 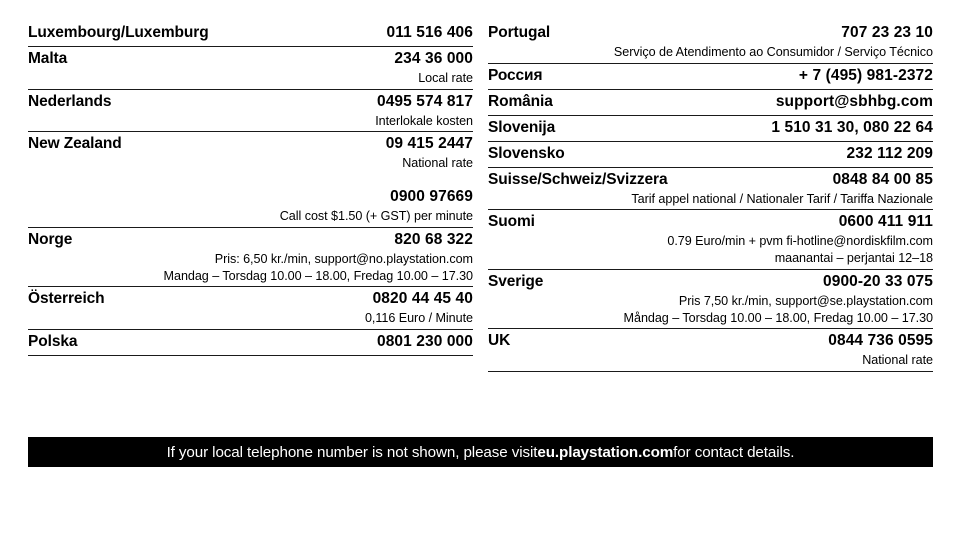 I want to click on country-phone-number: 234 36 000, so click(x=433, y=58).